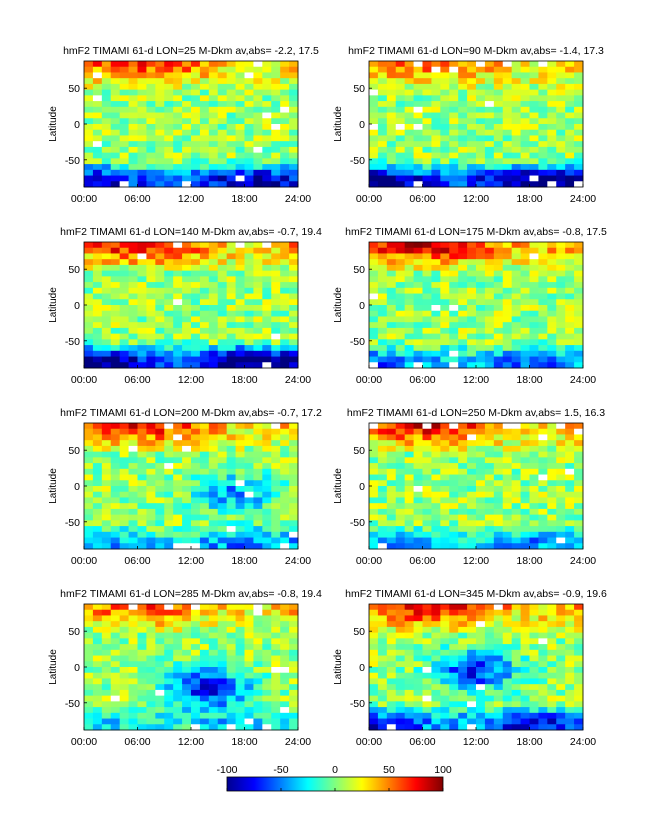  I want to click on y-tick-label: 0, so click(77, 668).